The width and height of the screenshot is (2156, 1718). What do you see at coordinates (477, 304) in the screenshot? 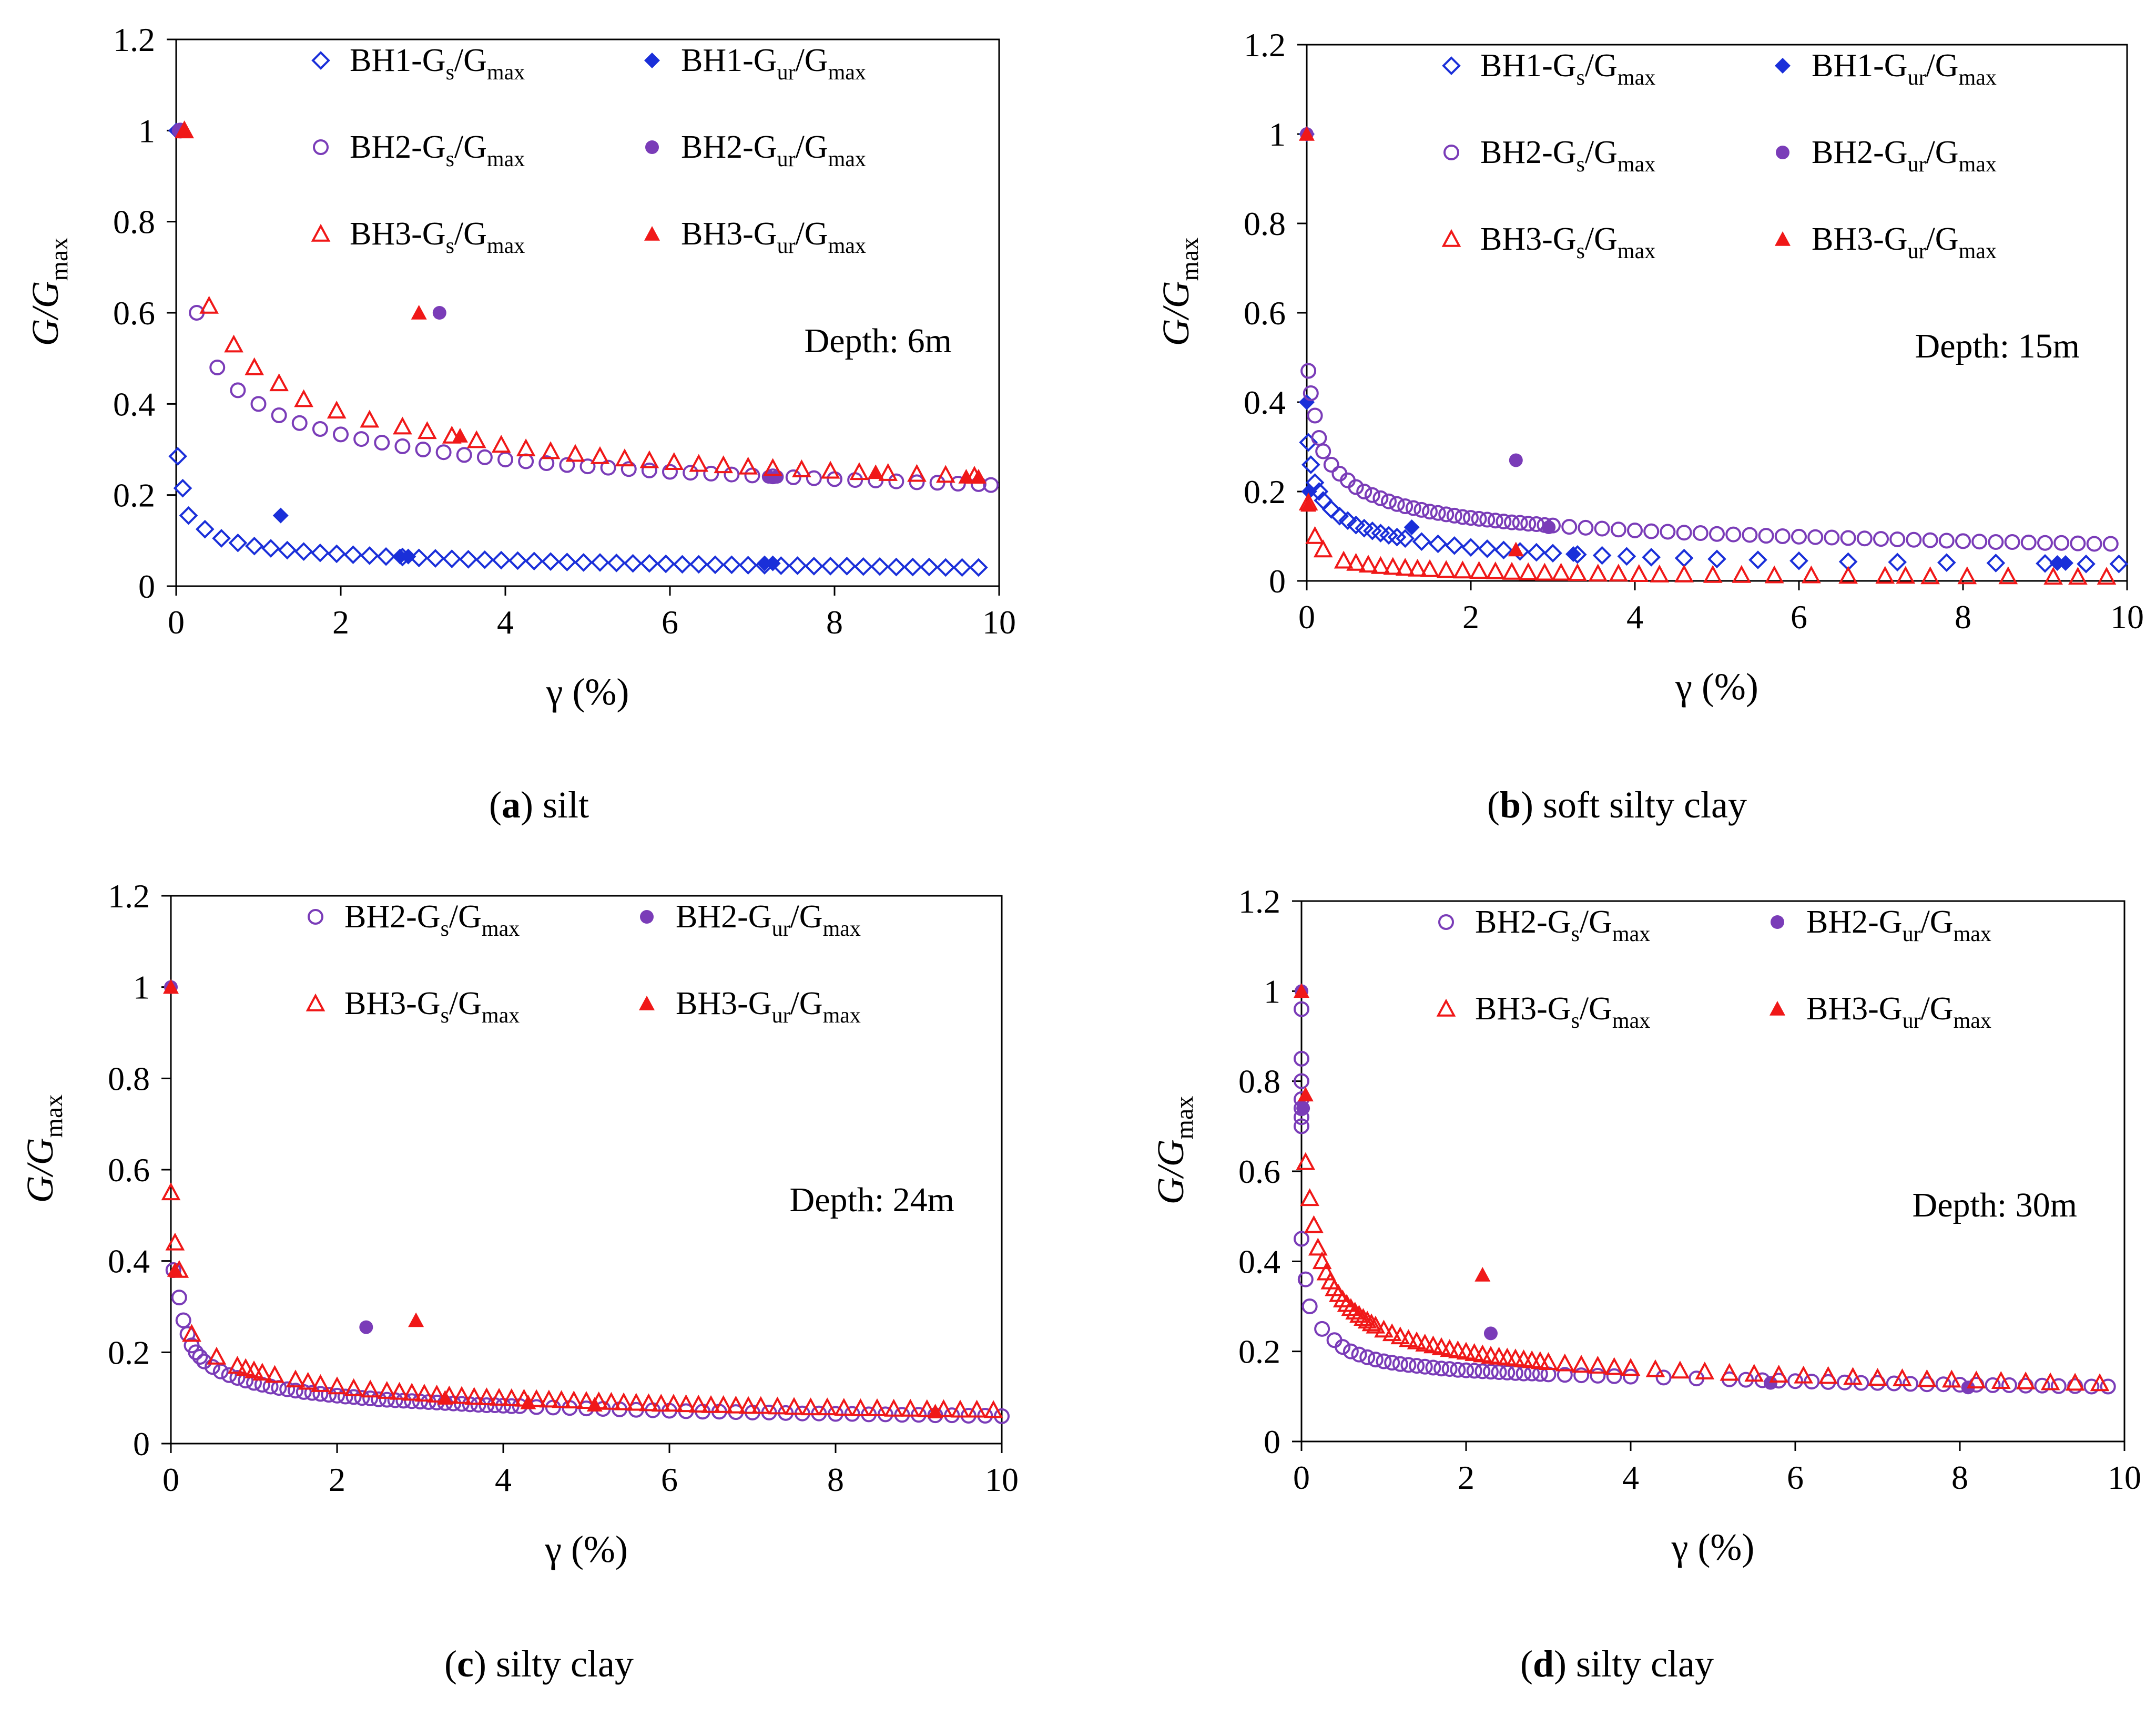
I see `series-bh2-gur-gmax` at bounding box center [477, 304].